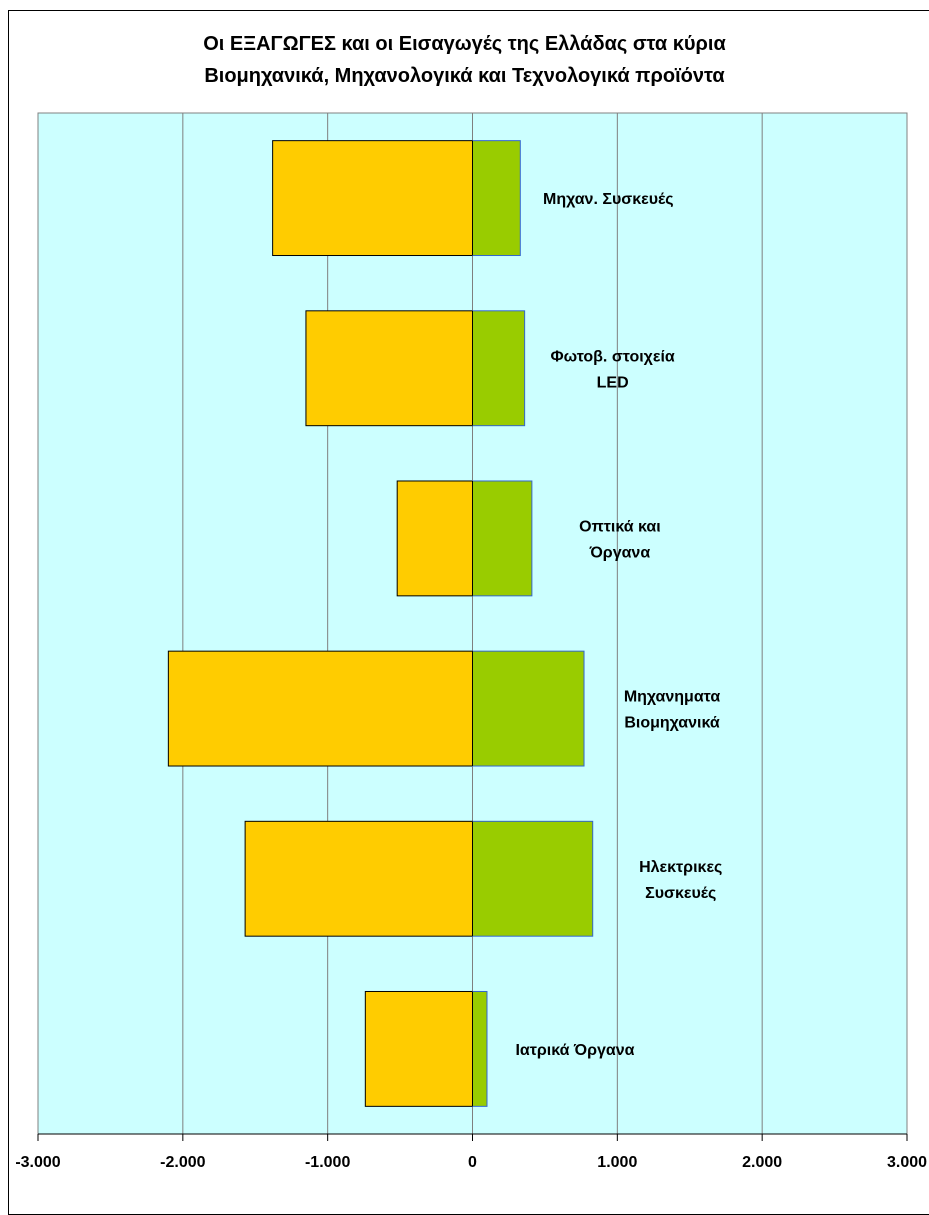 Image resolution: width=929 pixels, height=1215 pixels. Describe the element at coordinates (680, 867) in the screenshot. I see `category-label-line: Ηλεκτρικες` at that location.